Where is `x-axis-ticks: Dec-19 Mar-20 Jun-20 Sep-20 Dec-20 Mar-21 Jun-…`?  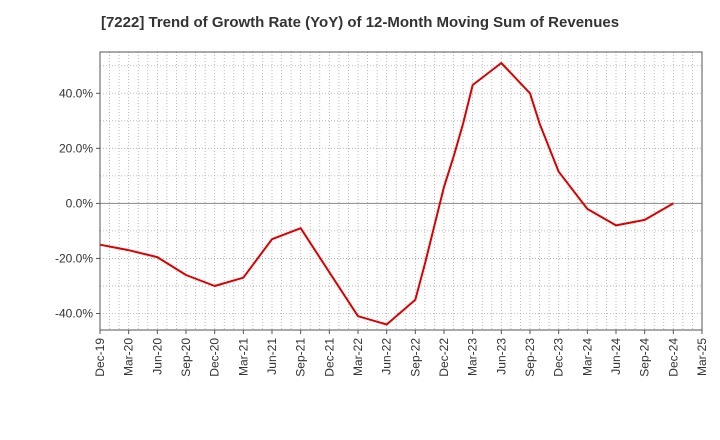
x-axis-ticks: Dec-19 Mar-20 Jun-20 Sep-20 Dec-20 Mar-21 Jun-… is located at coordinates (401, 353).